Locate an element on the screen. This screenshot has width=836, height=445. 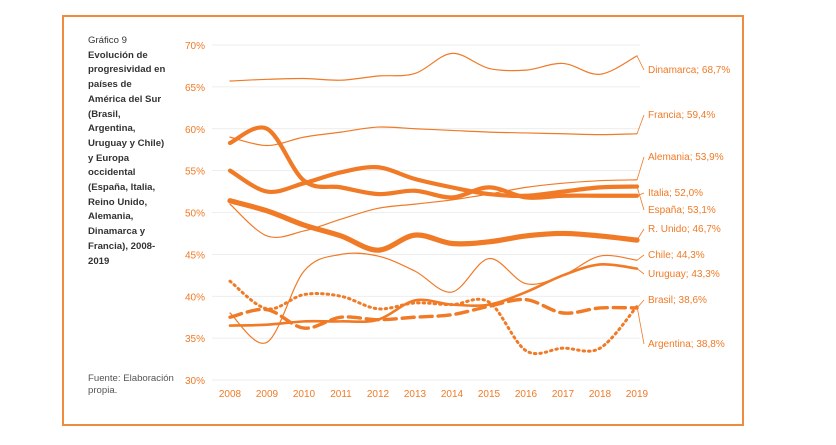
x-tick-label: 2019 is located at coordinates (637, 394).